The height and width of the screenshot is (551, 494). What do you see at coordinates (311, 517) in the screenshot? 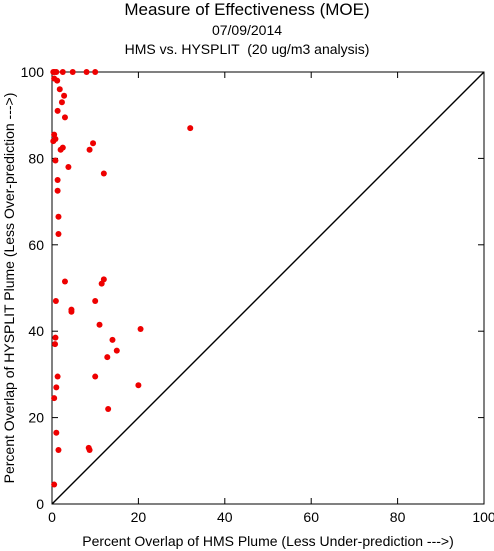
I see `x-tick-label: 60` at bounding box center [311, 517].